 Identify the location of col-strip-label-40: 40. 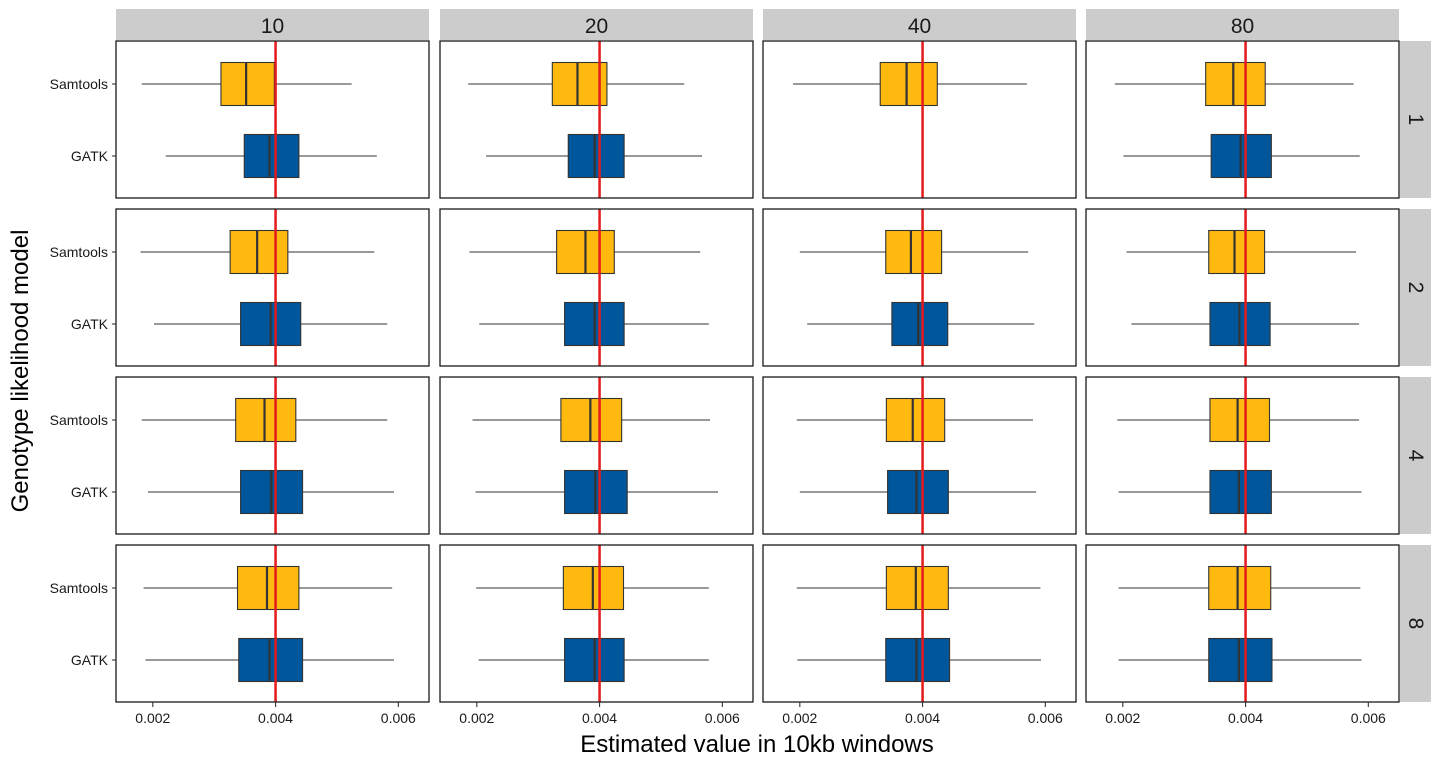
(919, 26).